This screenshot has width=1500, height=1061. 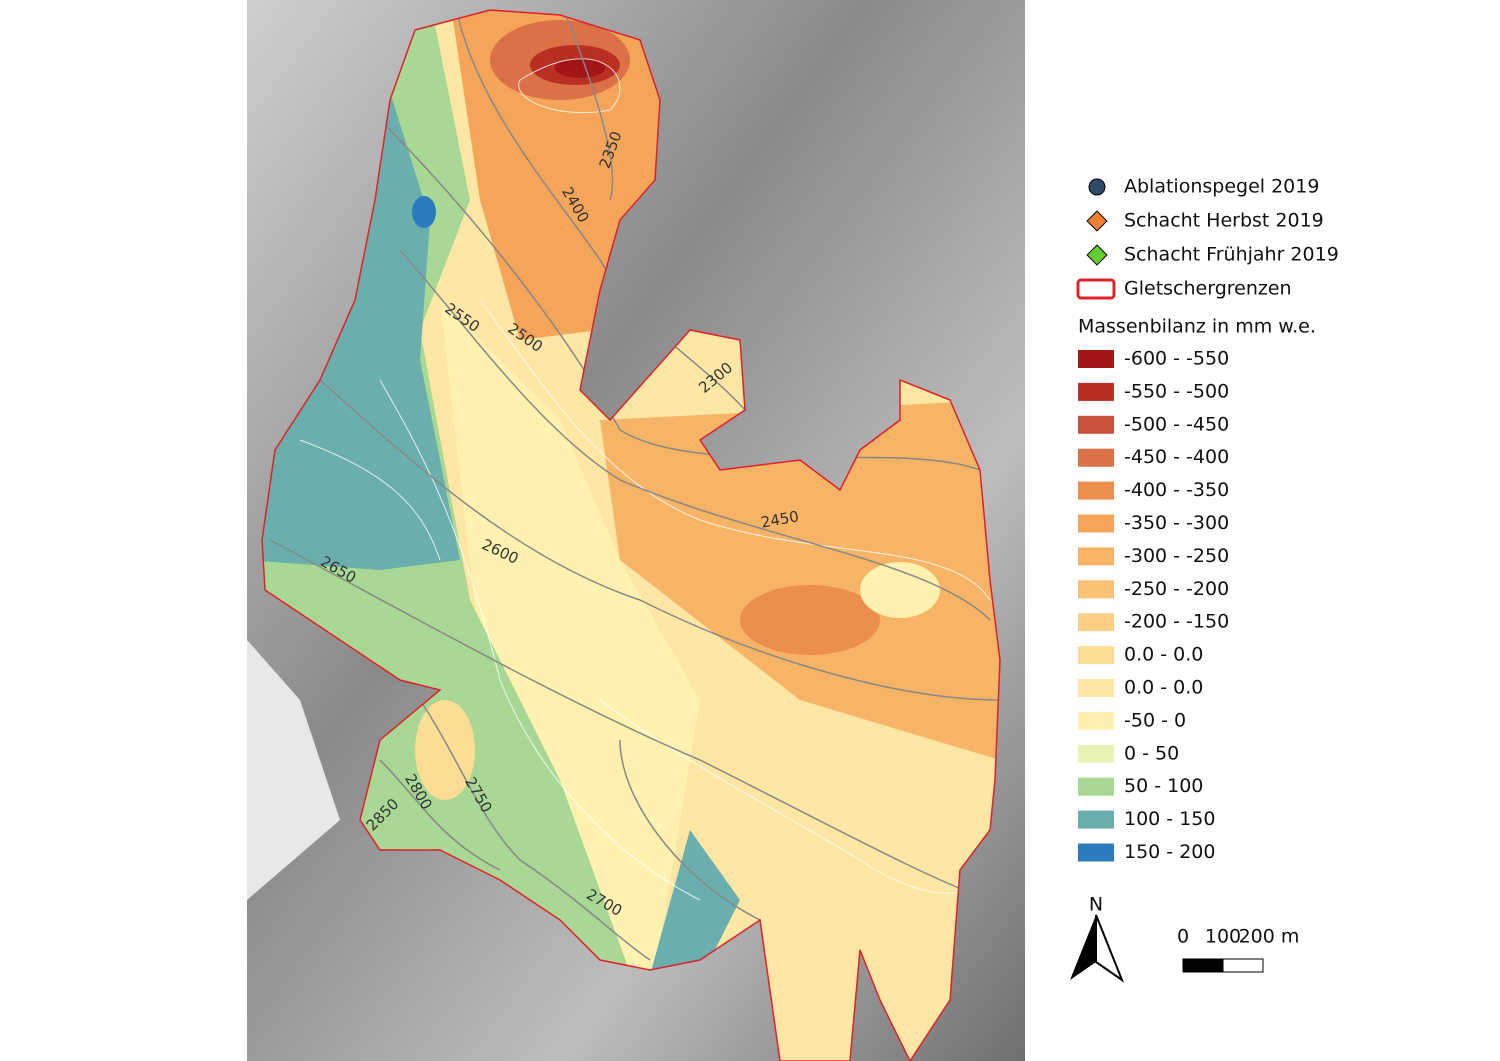 What do you see at coordinates (1208, 289) in the screenshot?
I see `legend-label: Gletschergrenzen` at bounding box center [1208, 289].